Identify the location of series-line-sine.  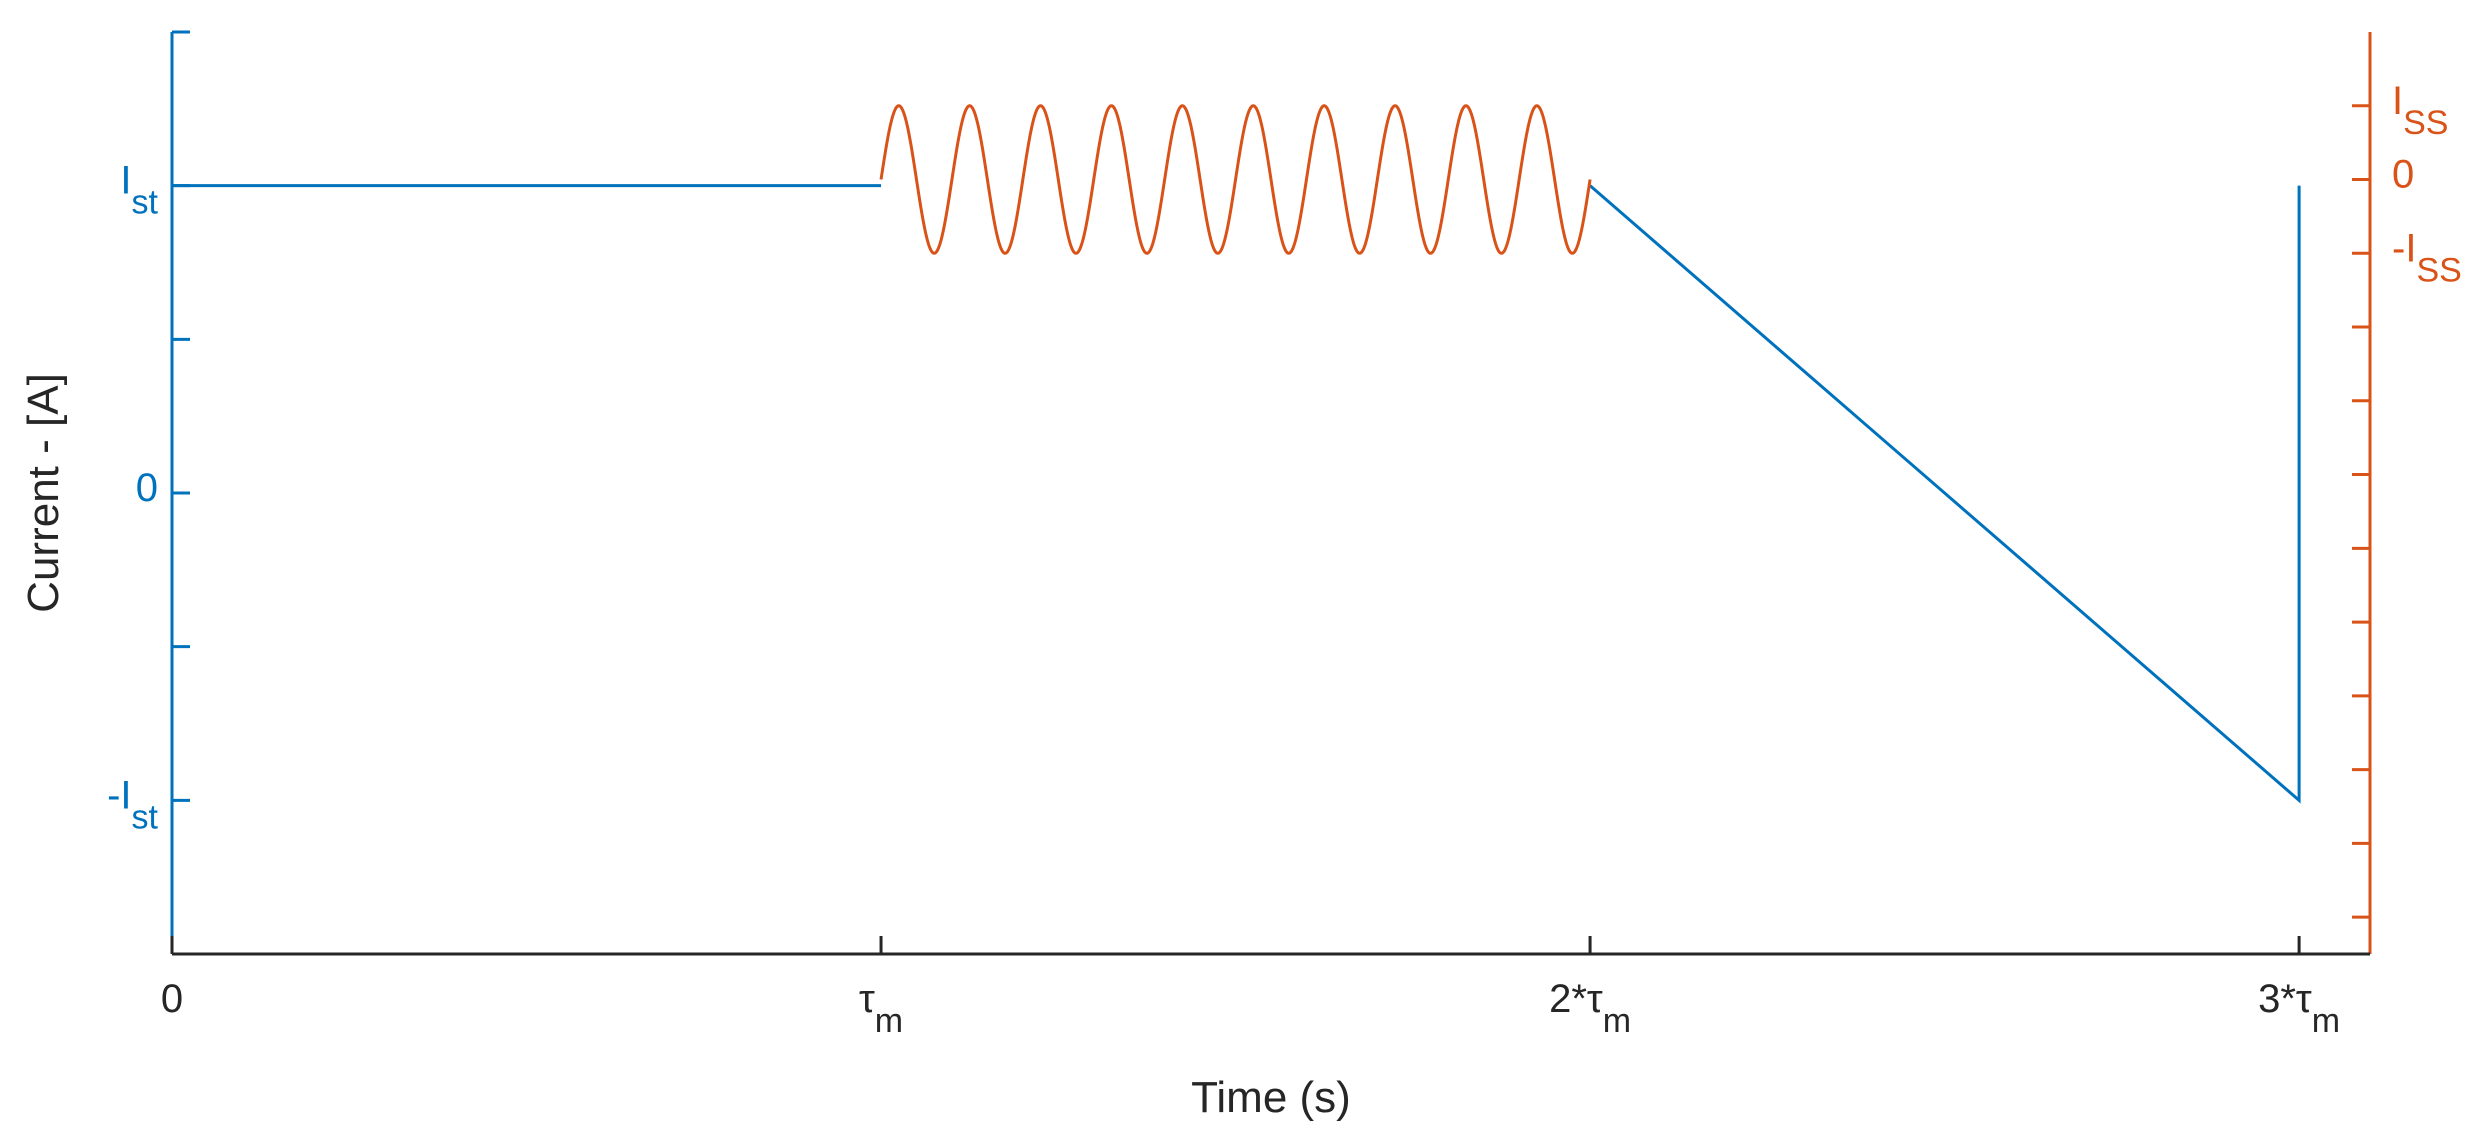
(1235, 179).